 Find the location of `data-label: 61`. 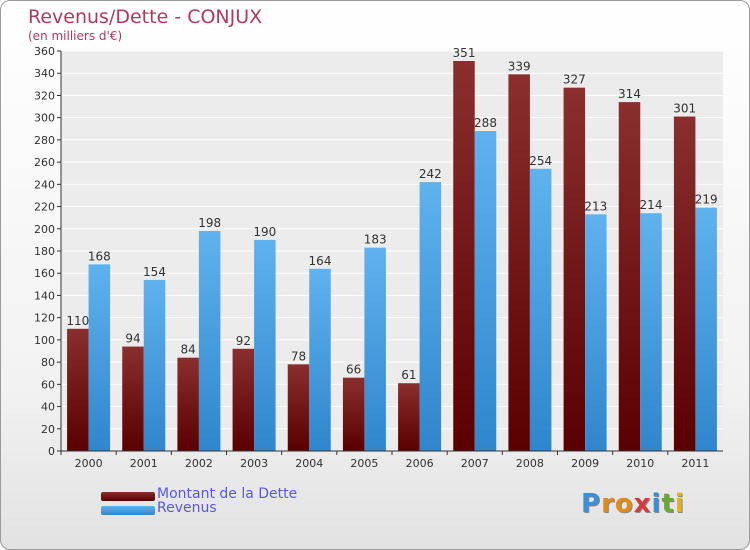

data-label: 61 is located at coordinates (408, 375).